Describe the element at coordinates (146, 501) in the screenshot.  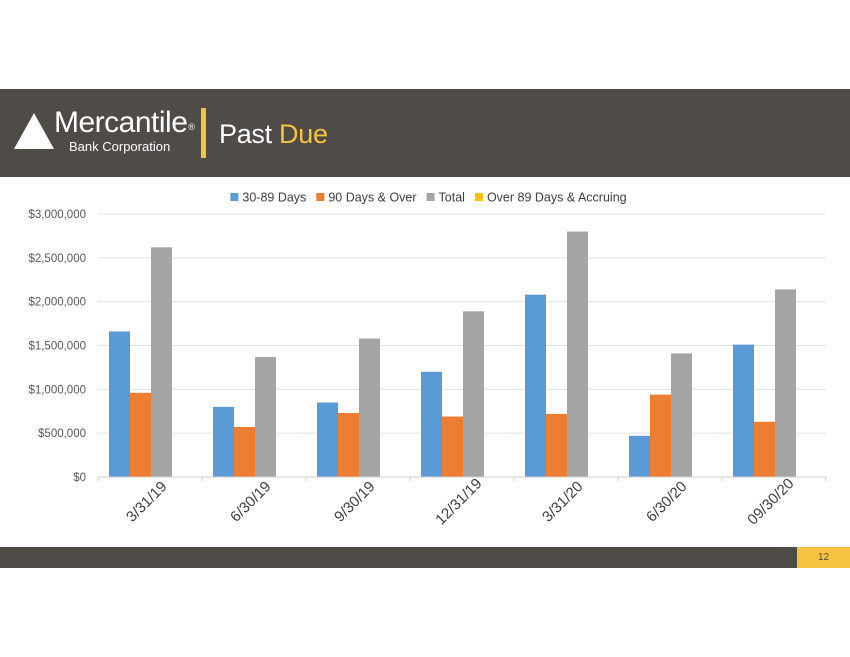
I see `x-tick-label: 3/31/19` at that location.